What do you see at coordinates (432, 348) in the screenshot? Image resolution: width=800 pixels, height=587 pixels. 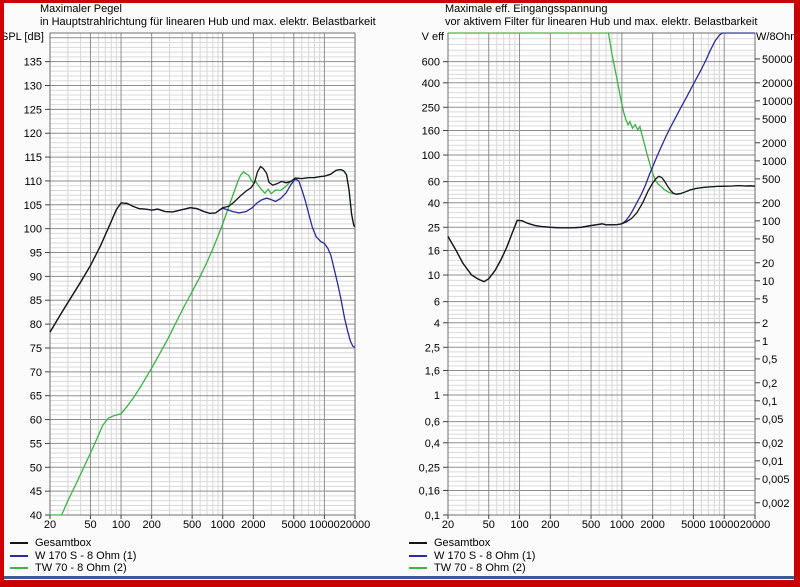 I see `tick-label: 2,5` at bounding box center [432, 348].